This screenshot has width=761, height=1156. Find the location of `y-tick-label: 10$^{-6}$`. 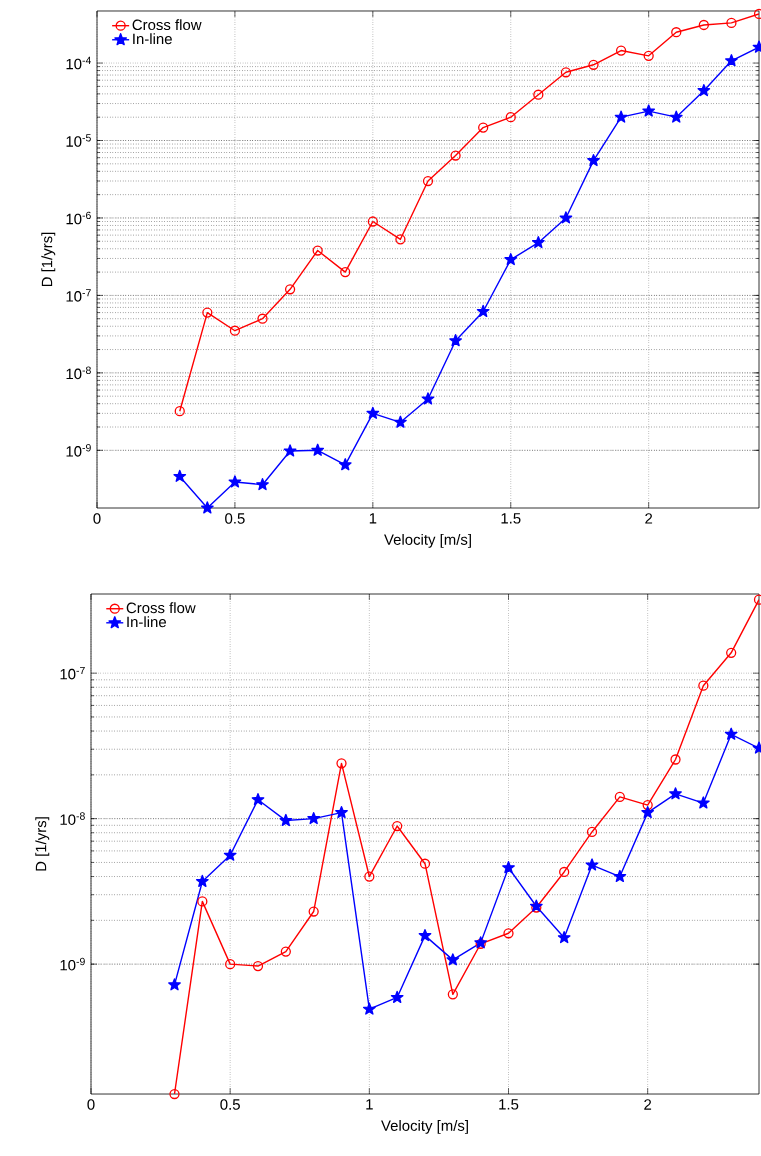

y-tick-label: 10$^{-6}$ is located at coordinates (78, 218).